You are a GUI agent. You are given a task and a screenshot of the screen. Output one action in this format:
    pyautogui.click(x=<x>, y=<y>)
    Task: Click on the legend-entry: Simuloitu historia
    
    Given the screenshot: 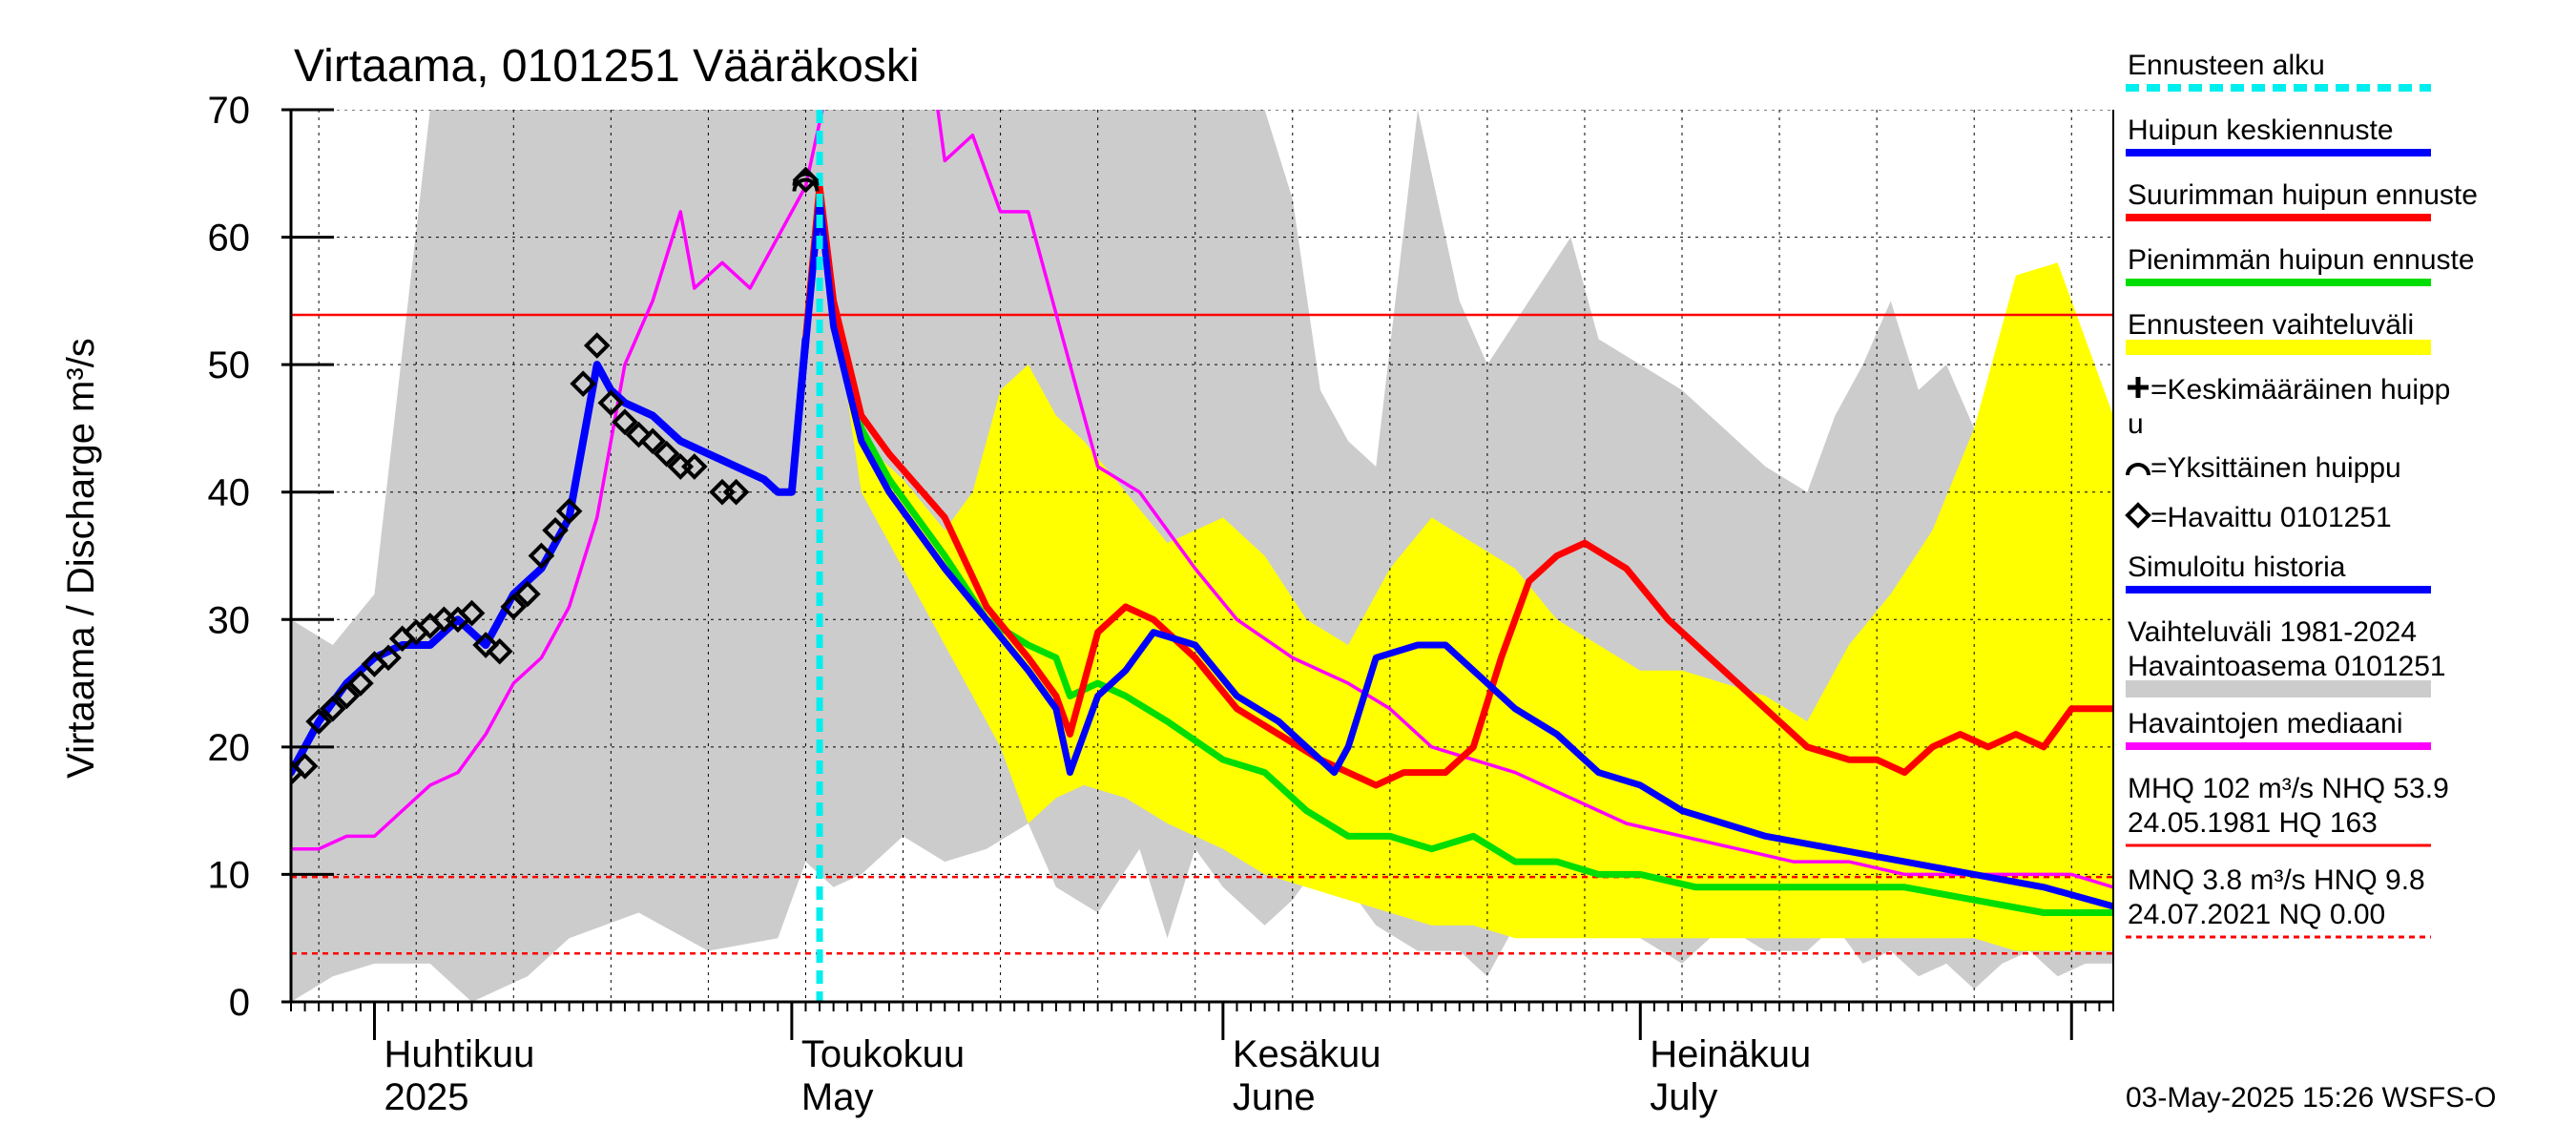 What is the action you would take?
    pyautogui.click(x=2278, y=572)
    